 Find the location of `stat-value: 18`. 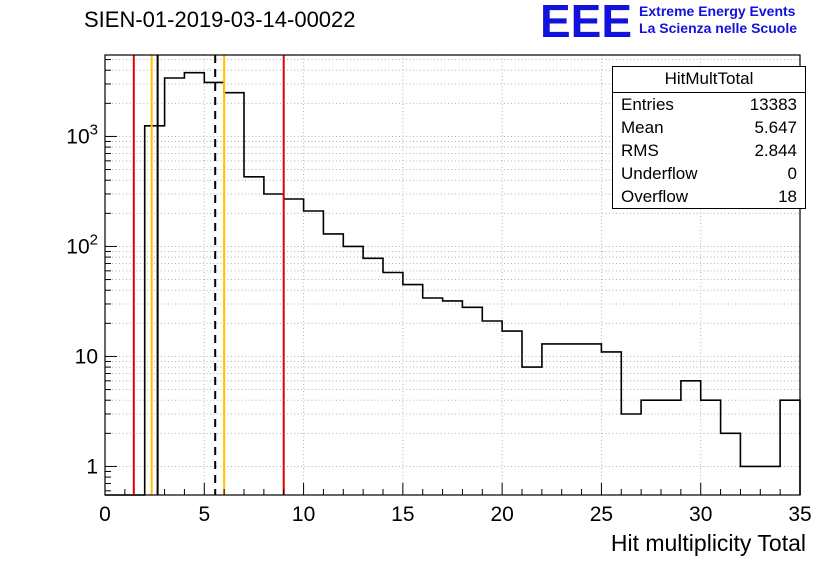

stat-value: 18 is located at coordinates (787, 196).